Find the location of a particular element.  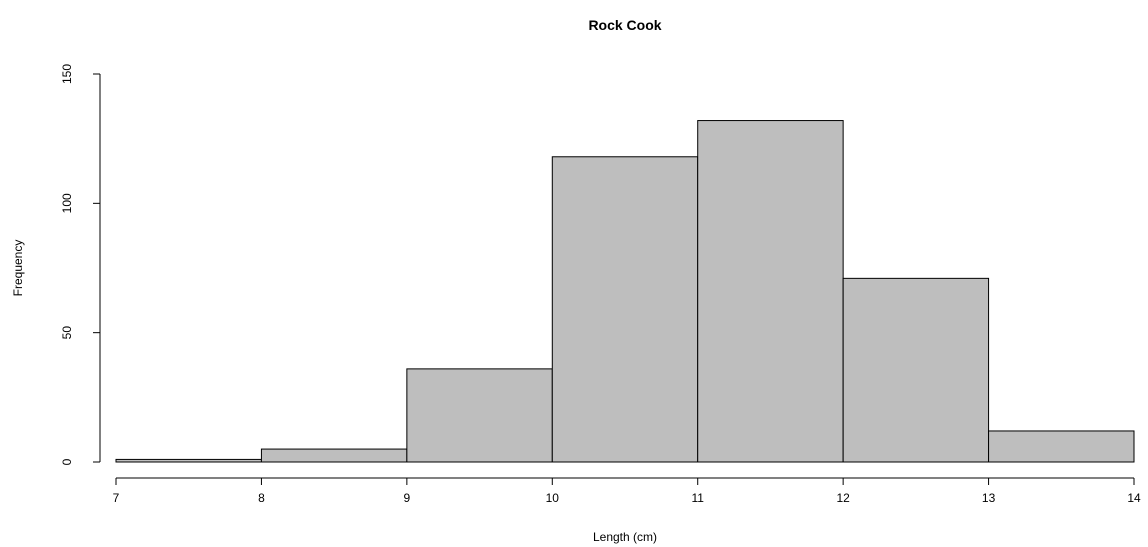

x-axis: 7 8 9 10 11 12 13 14 is located at coordinates (627, 491).